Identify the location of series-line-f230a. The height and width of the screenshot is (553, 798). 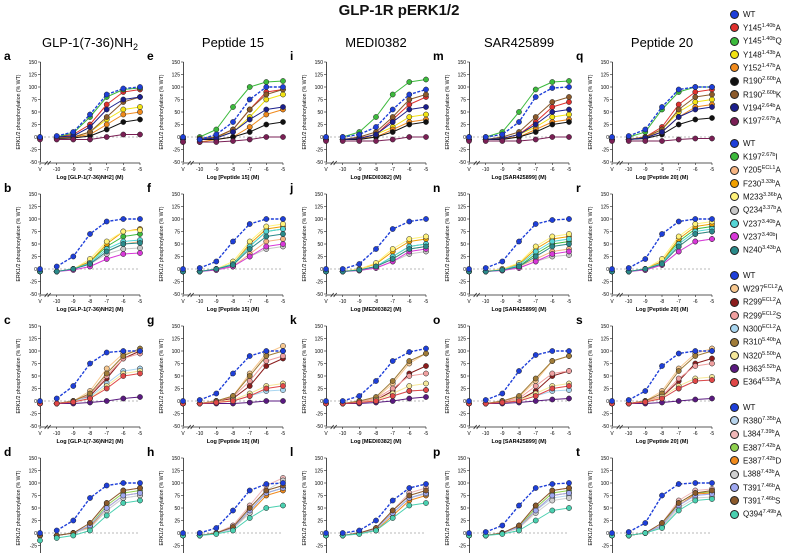
(384, 255).